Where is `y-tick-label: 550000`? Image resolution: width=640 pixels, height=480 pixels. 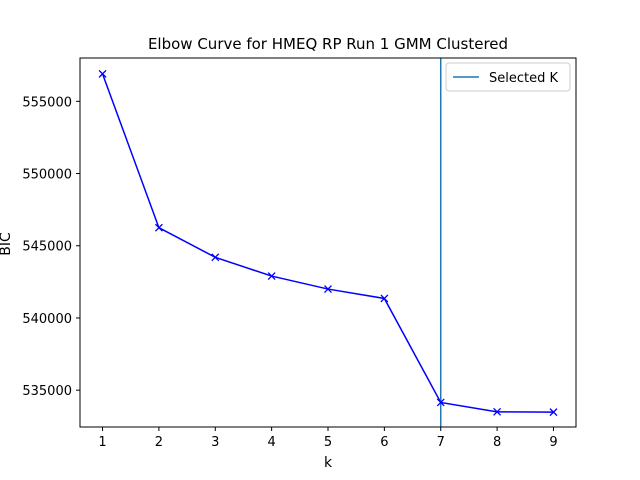
y-tick-label: 550000 is located at coordinates (47, 175).